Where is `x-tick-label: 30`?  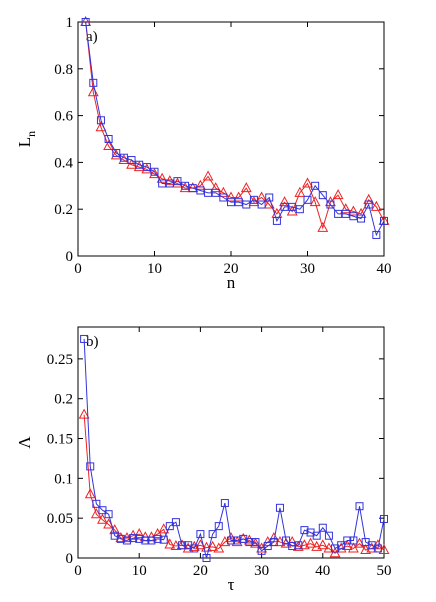
x-tick-label: 30 is located at coordinates (307, 269).